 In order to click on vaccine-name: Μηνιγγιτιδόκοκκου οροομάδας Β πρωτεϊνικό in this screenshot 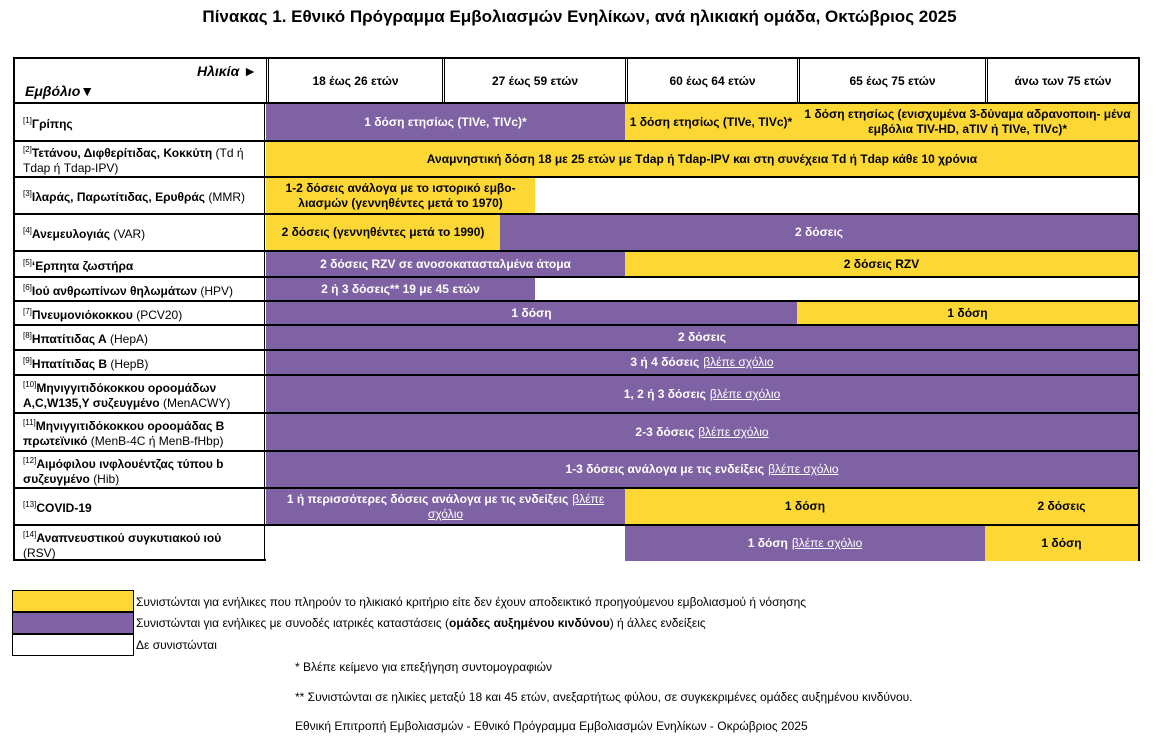, I will do `click(124, 433)`.